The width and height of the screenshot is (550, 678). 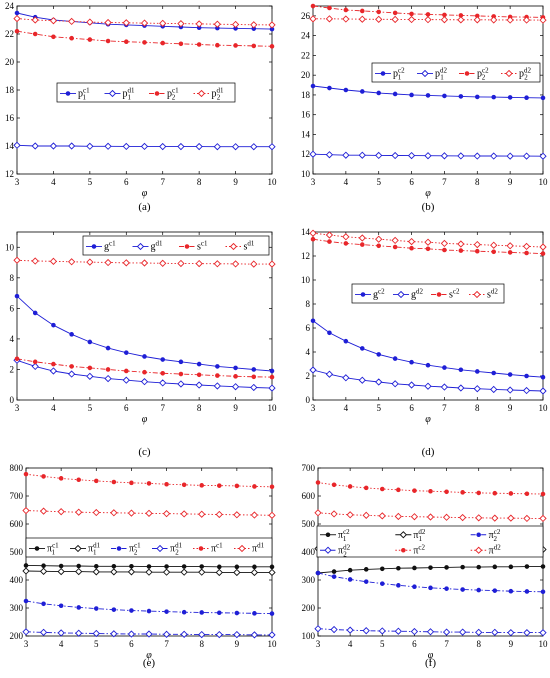 I want to click on y-tick-label: 700, so click(x=17, y=496).